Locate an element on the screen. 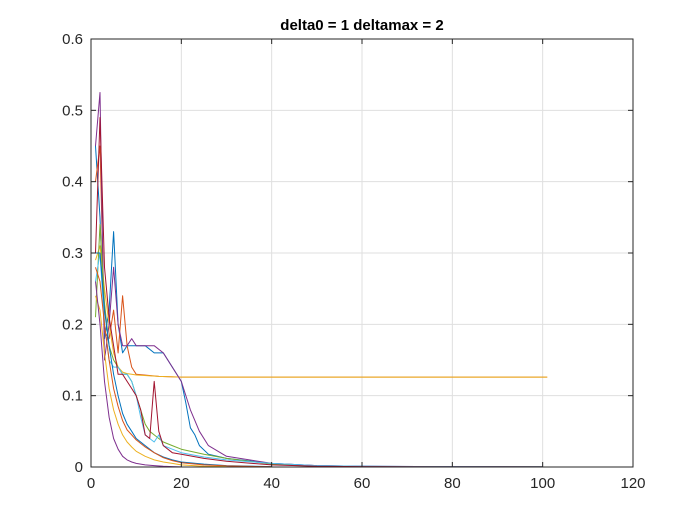  x-tick-label: 60 is located at coordinates (362, 483).